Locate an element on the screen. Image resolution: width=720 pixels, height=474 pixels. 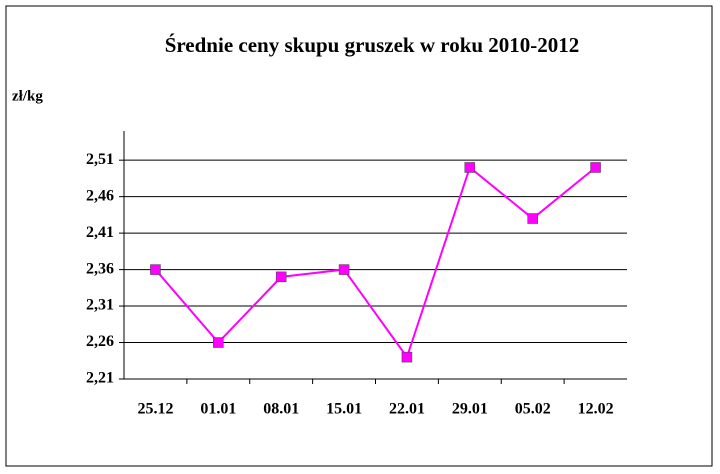
y-tick-label: 2,41 is located at coordinates (100, 232).